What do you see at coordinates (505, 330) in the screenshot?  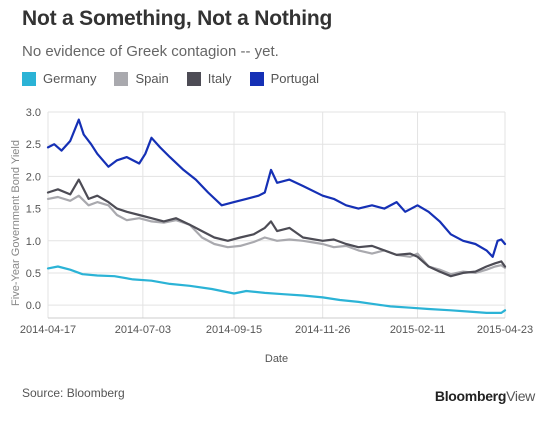 I see `x-tick-label: 2015-04-23` at bounding box center [505, 330].